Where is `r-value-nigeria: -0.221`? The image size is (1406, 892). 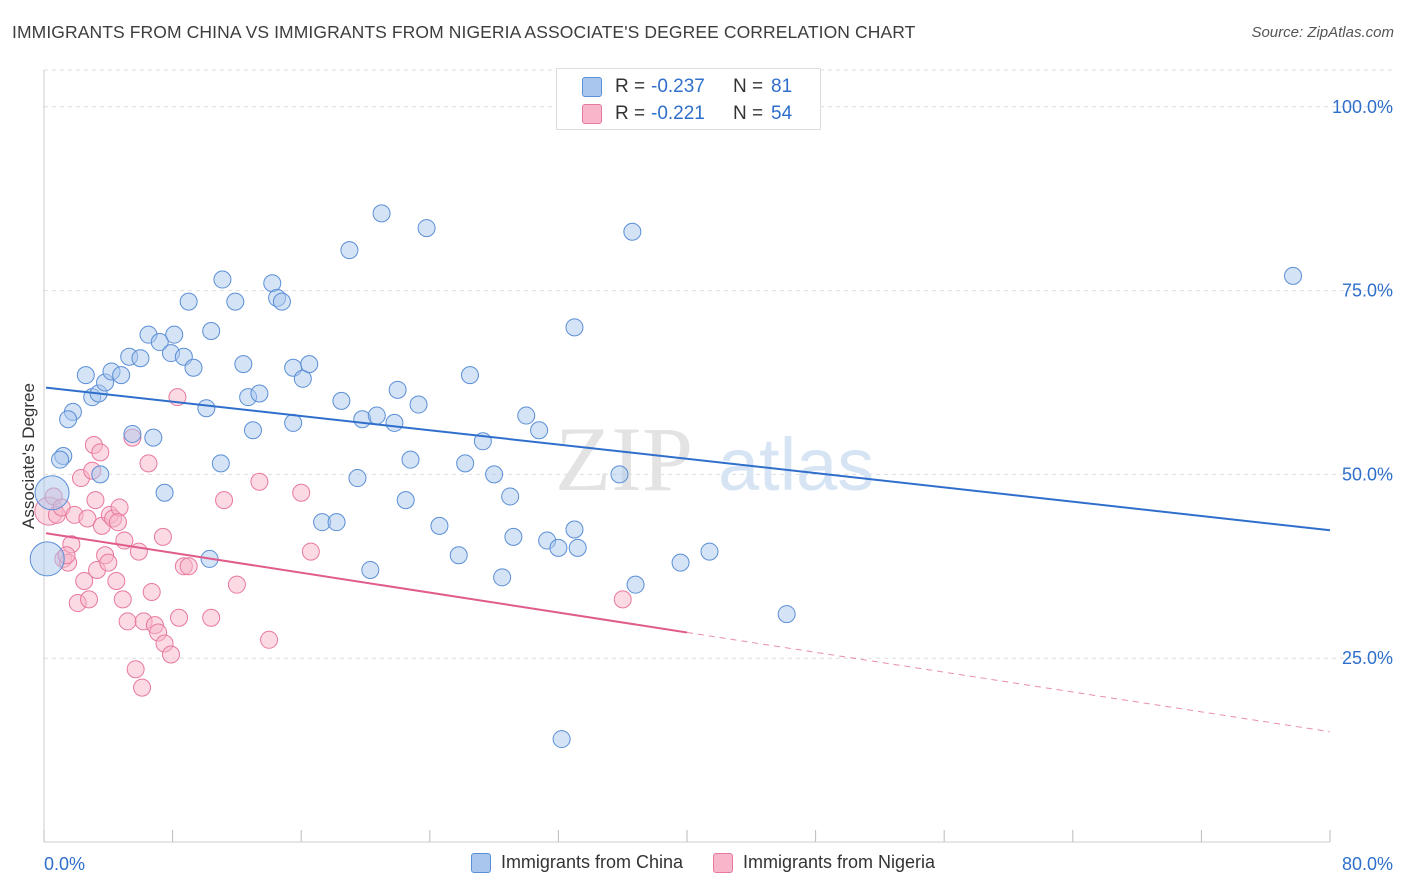
r-value-nigeria: -0.221 is located at coordinates (678, 113).